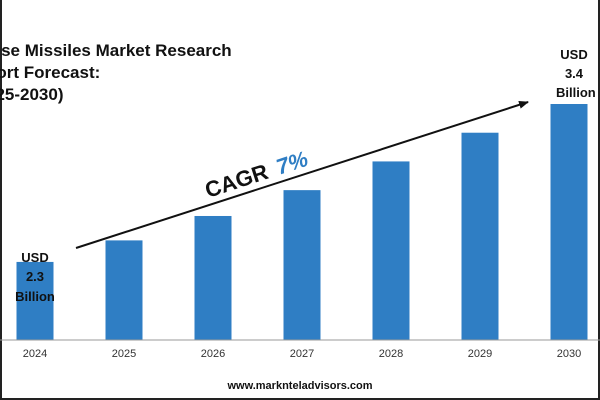  What do you see at coordinates (480, 236) in the screenshot?
I see `bar-2029` at bounding box center [480, 236].